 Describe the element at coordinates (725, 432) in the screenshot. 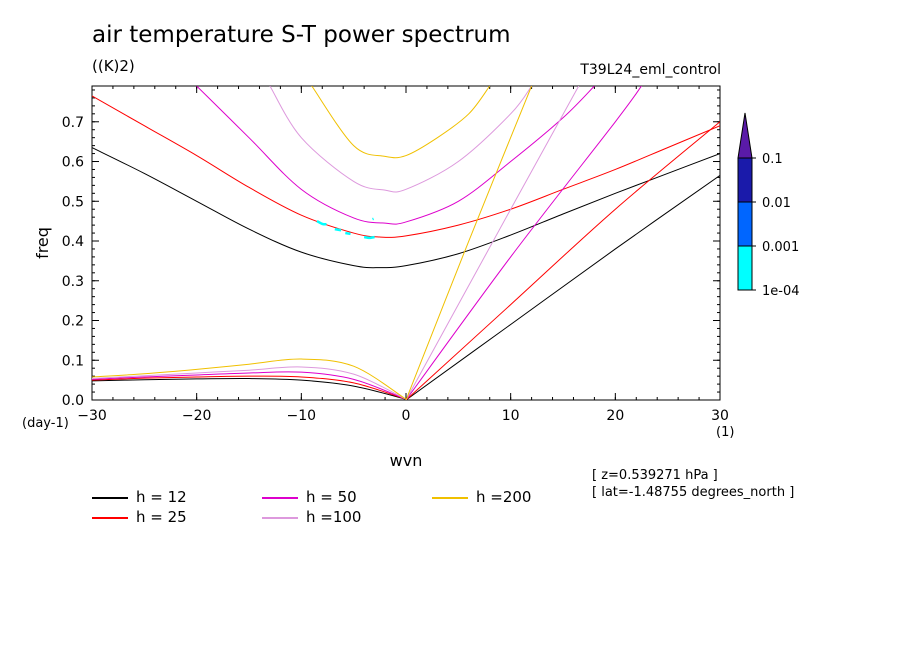

I see `wvn-unit-label: (1)` at that location.